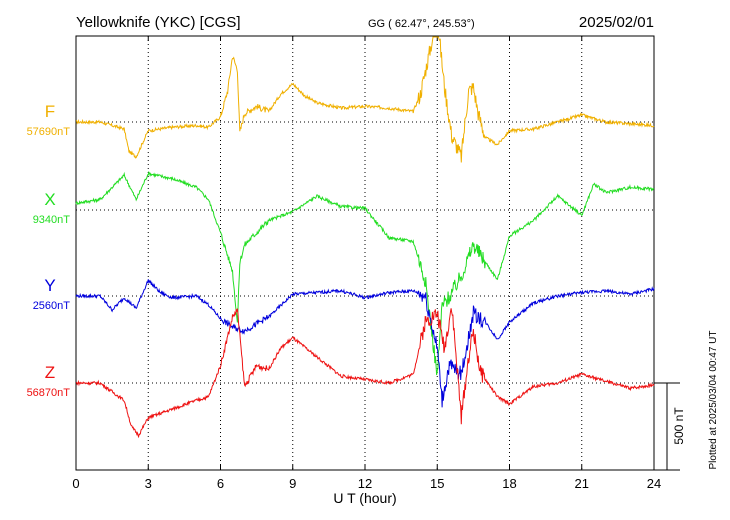 Image resolution: width=730 pixels, height=520 pixels. What do you see at coordinates (49, 132) in the screenshot?
I see `series-baseline-f: 57690nT` at bounding box center [49, 132].